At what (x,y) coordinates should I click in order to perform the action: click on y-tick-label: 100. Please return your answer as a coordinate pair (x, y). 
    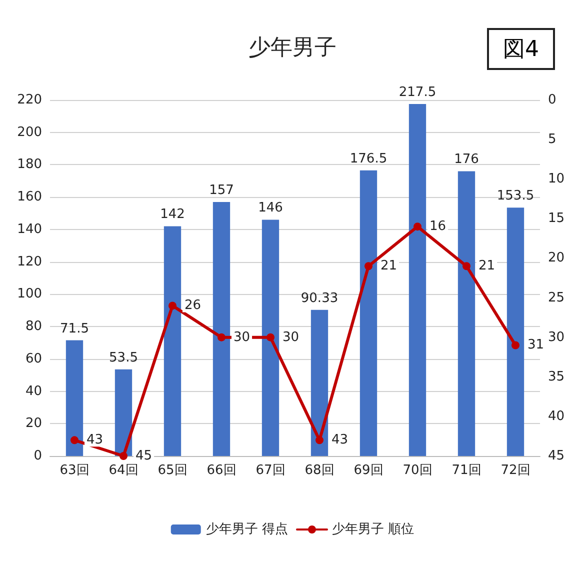
    Looking at the image, I should click on (29, 294).